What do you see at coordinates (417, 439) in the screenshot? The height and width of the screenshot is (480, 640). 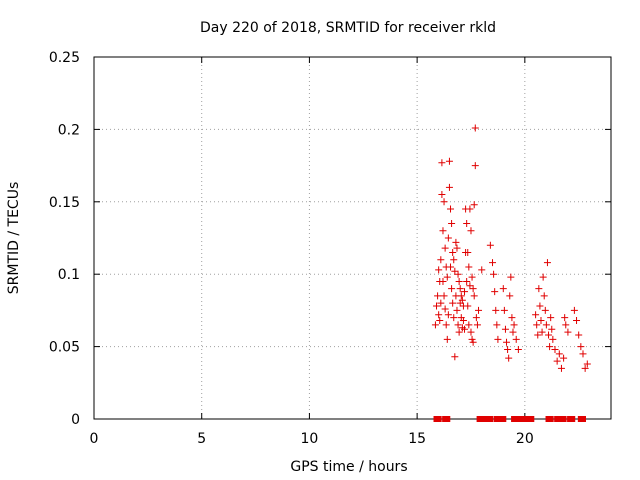 I see `x-tick-label: 15` at bounding box center [417, 439].